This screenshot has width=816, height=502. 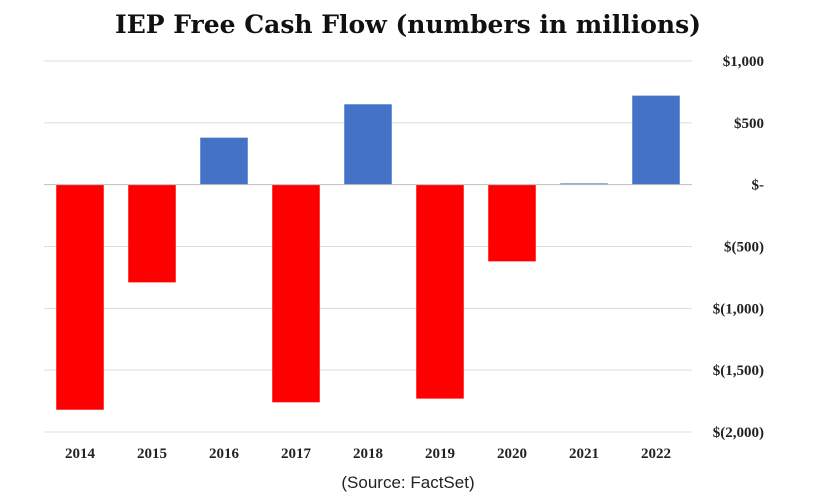 What do you see at coordinates (738, 371) in the screenshot?
I see `y-tick-label: $(1,500)` at bounding box center [738, 371].